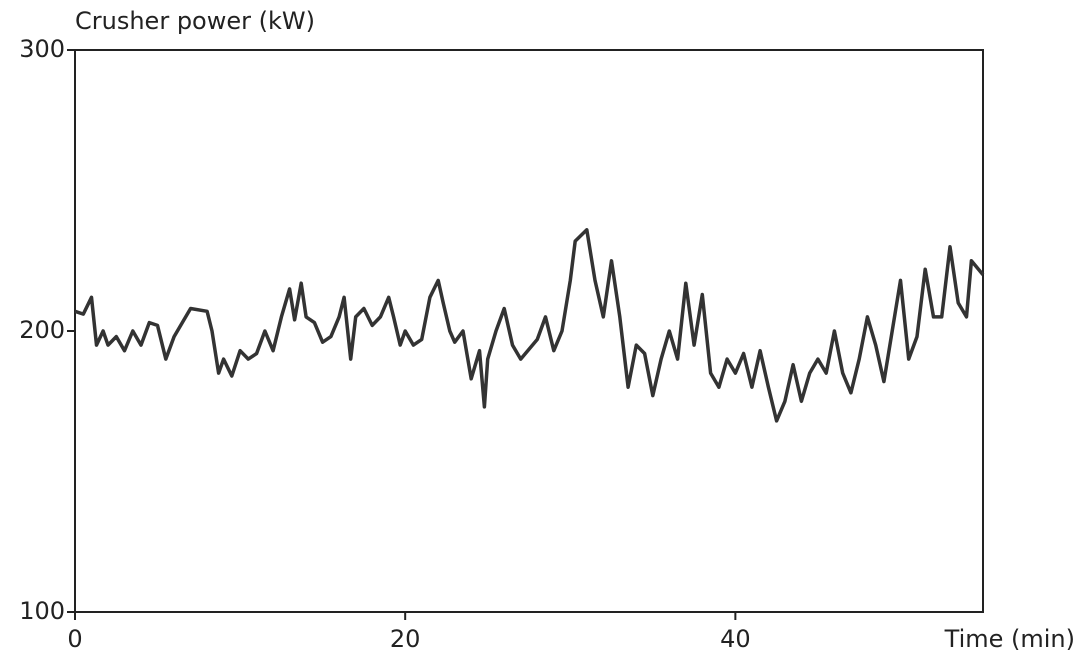 Image resolution: width=1081 pixels, height=660 pixels. What do you see at coordinates (42, 49) in the screenshot?
I see `y-tick-label: 300` at bounding box center [42, 49].